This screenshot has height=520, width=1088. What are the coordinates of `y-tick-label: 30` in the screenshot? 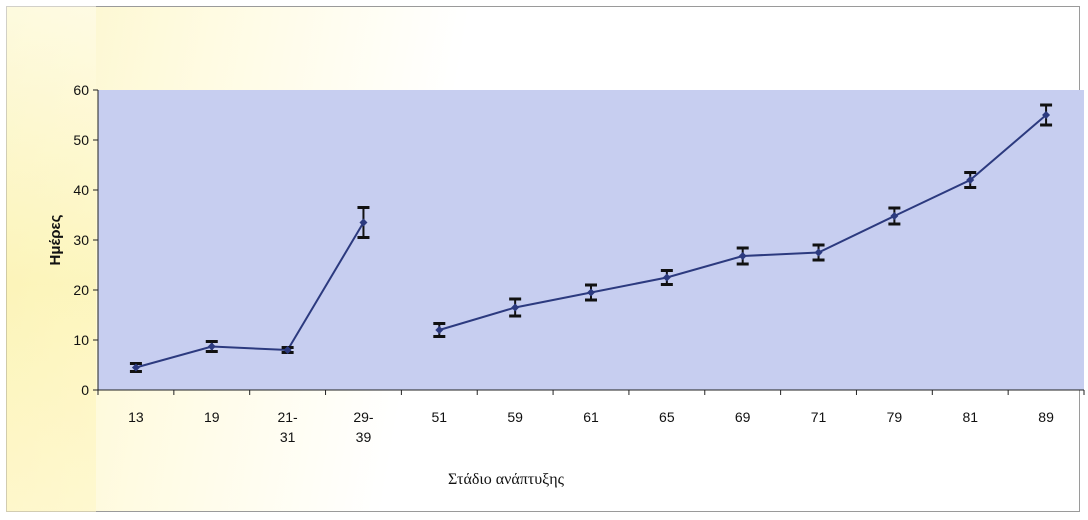 It's located at (81, 240).